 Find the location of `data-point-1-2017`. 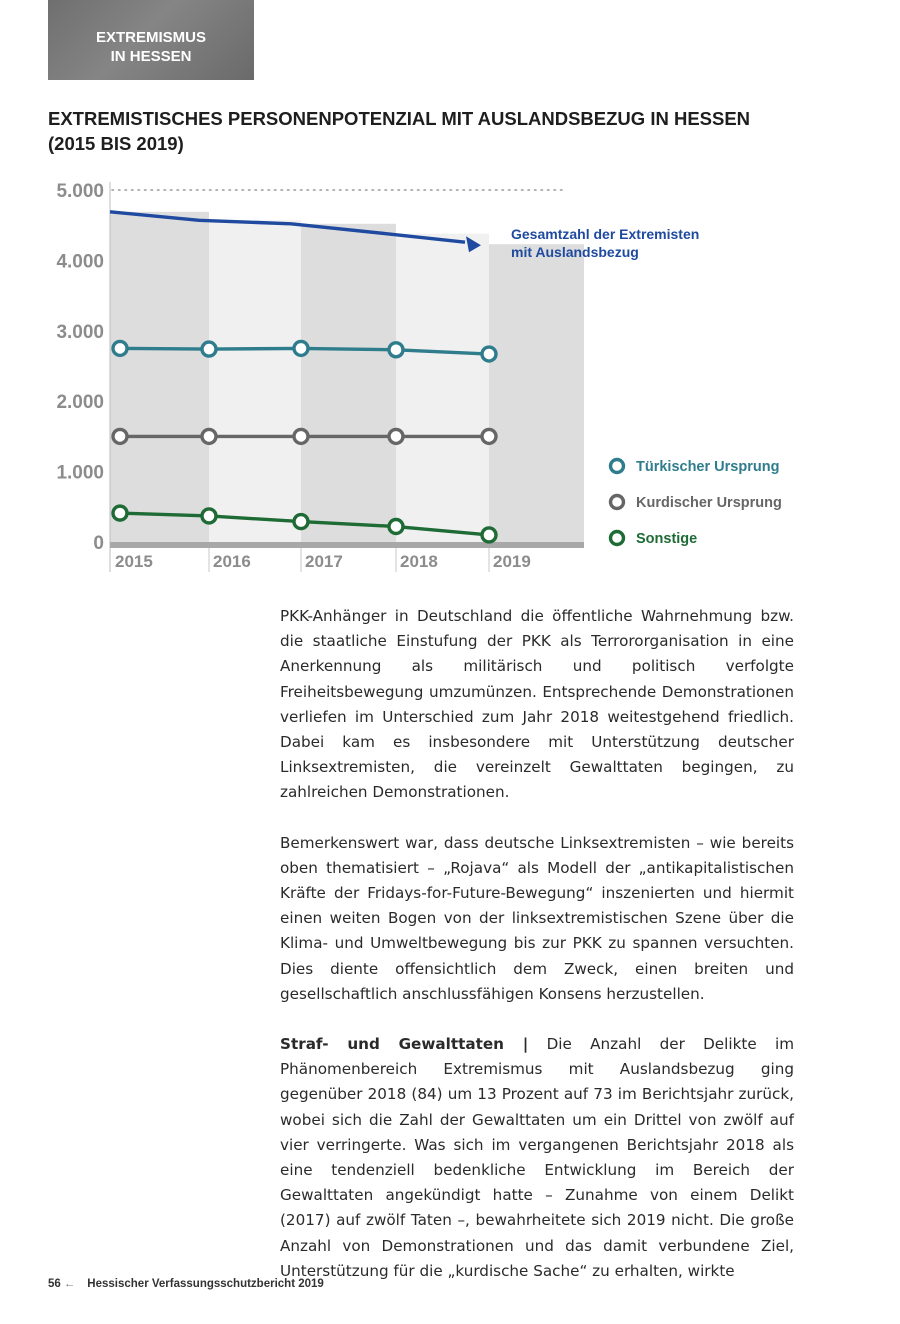

data-point-1-2017 is located at coordinates (301, 348).